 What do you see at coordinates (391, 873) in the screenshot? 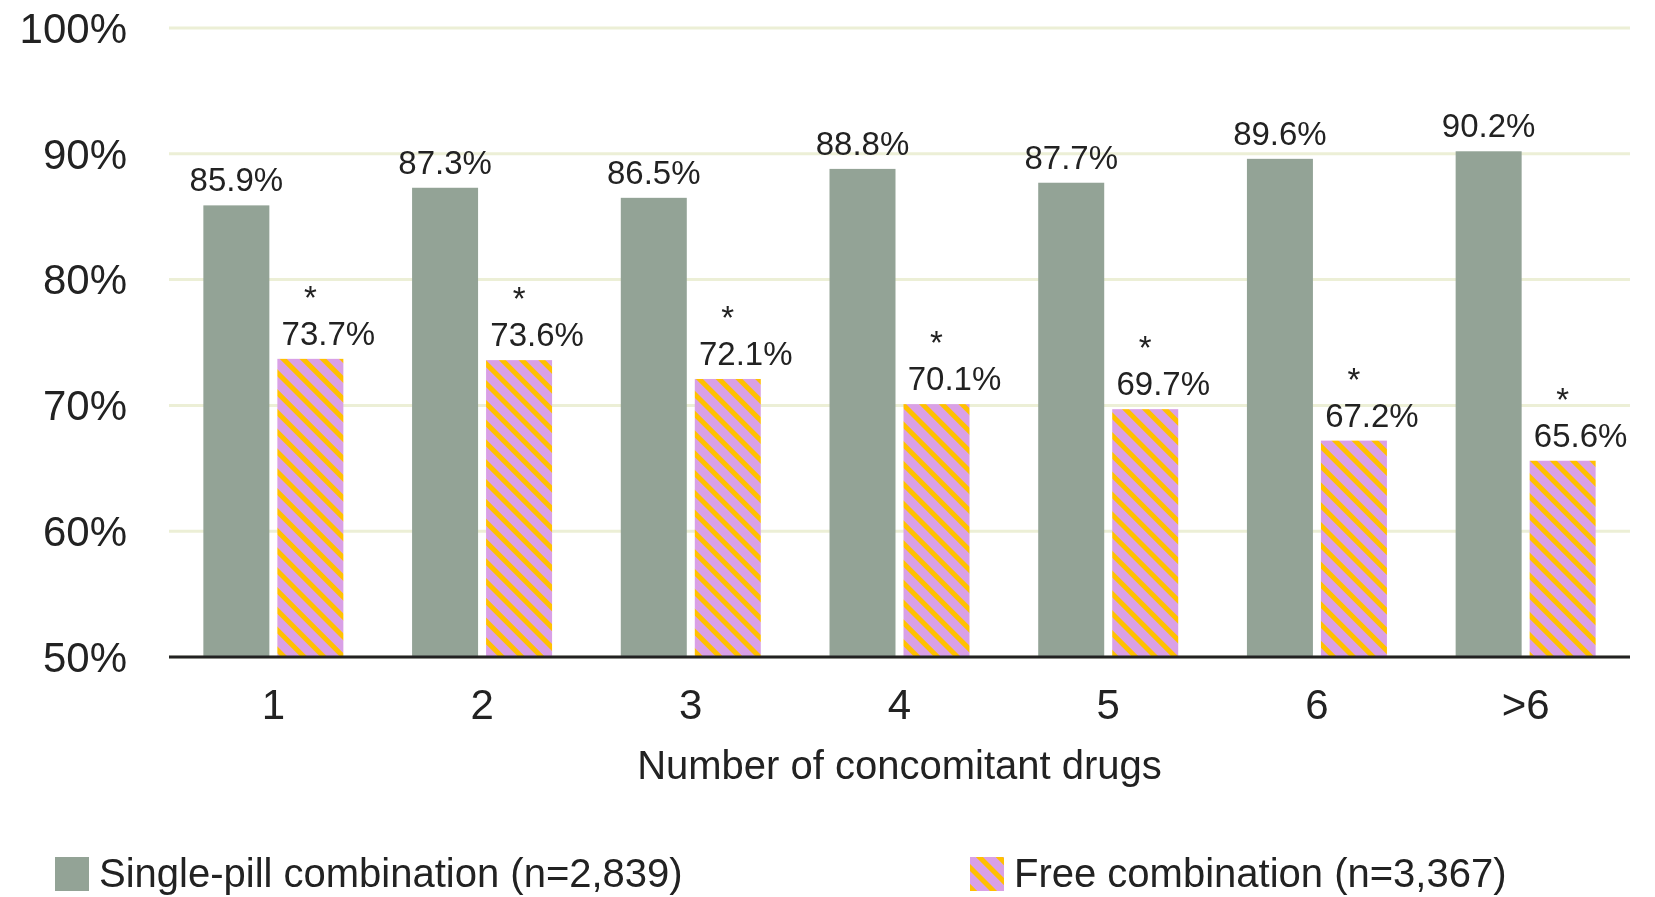
I see `legend-label: Single-pill combination (n=2,839)` at bounding box center [391, 873].